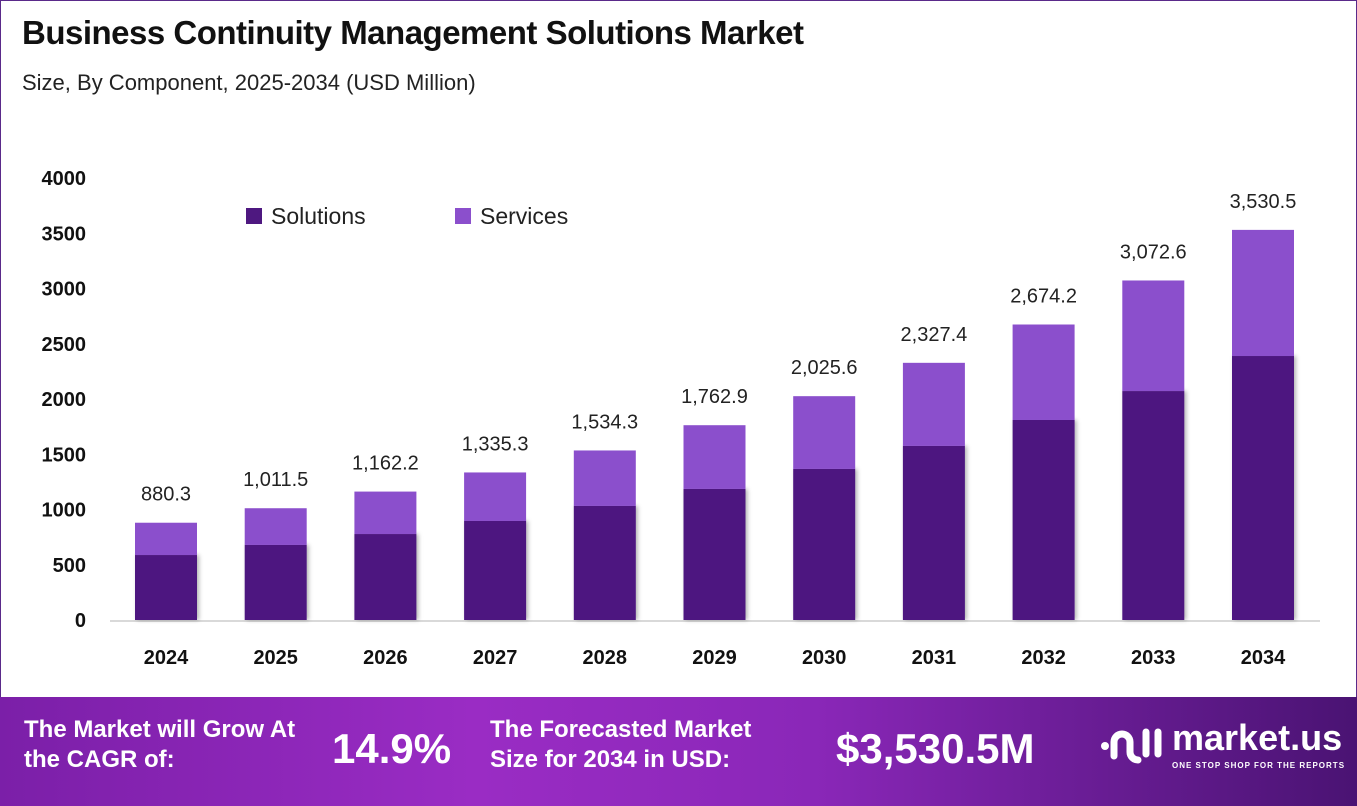  I want to click on cagr-value: 14.9%, so click(392, 748).